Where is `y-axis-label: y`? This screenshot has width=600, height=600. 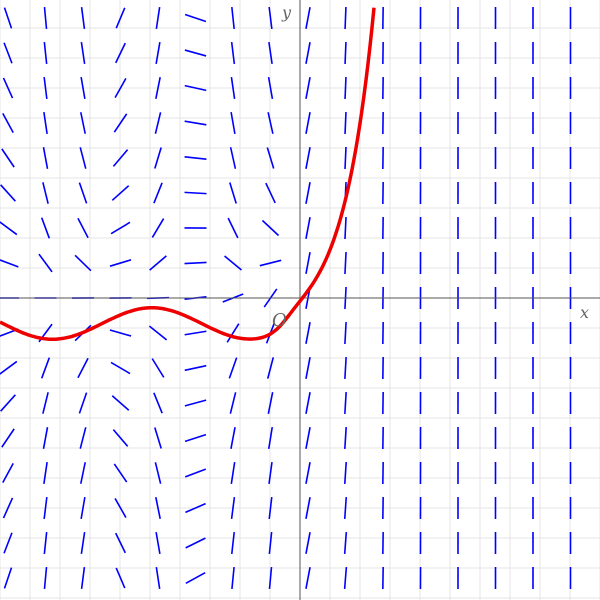 y-axis-label: y is located at coordinates (286, 12).